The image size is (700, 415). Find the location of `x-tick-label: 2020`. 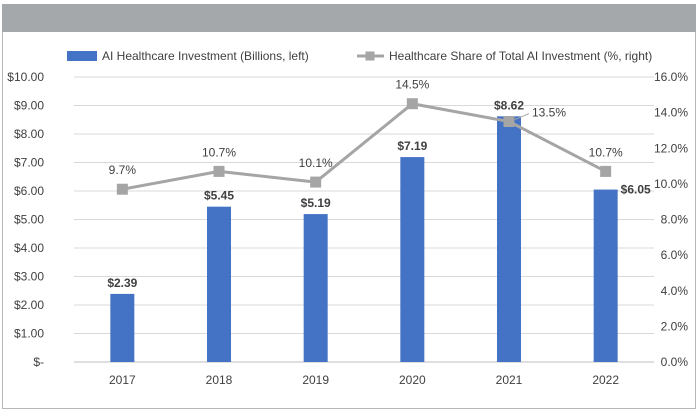

x-tick-label: 2020 is located at coordinates (412, 380).